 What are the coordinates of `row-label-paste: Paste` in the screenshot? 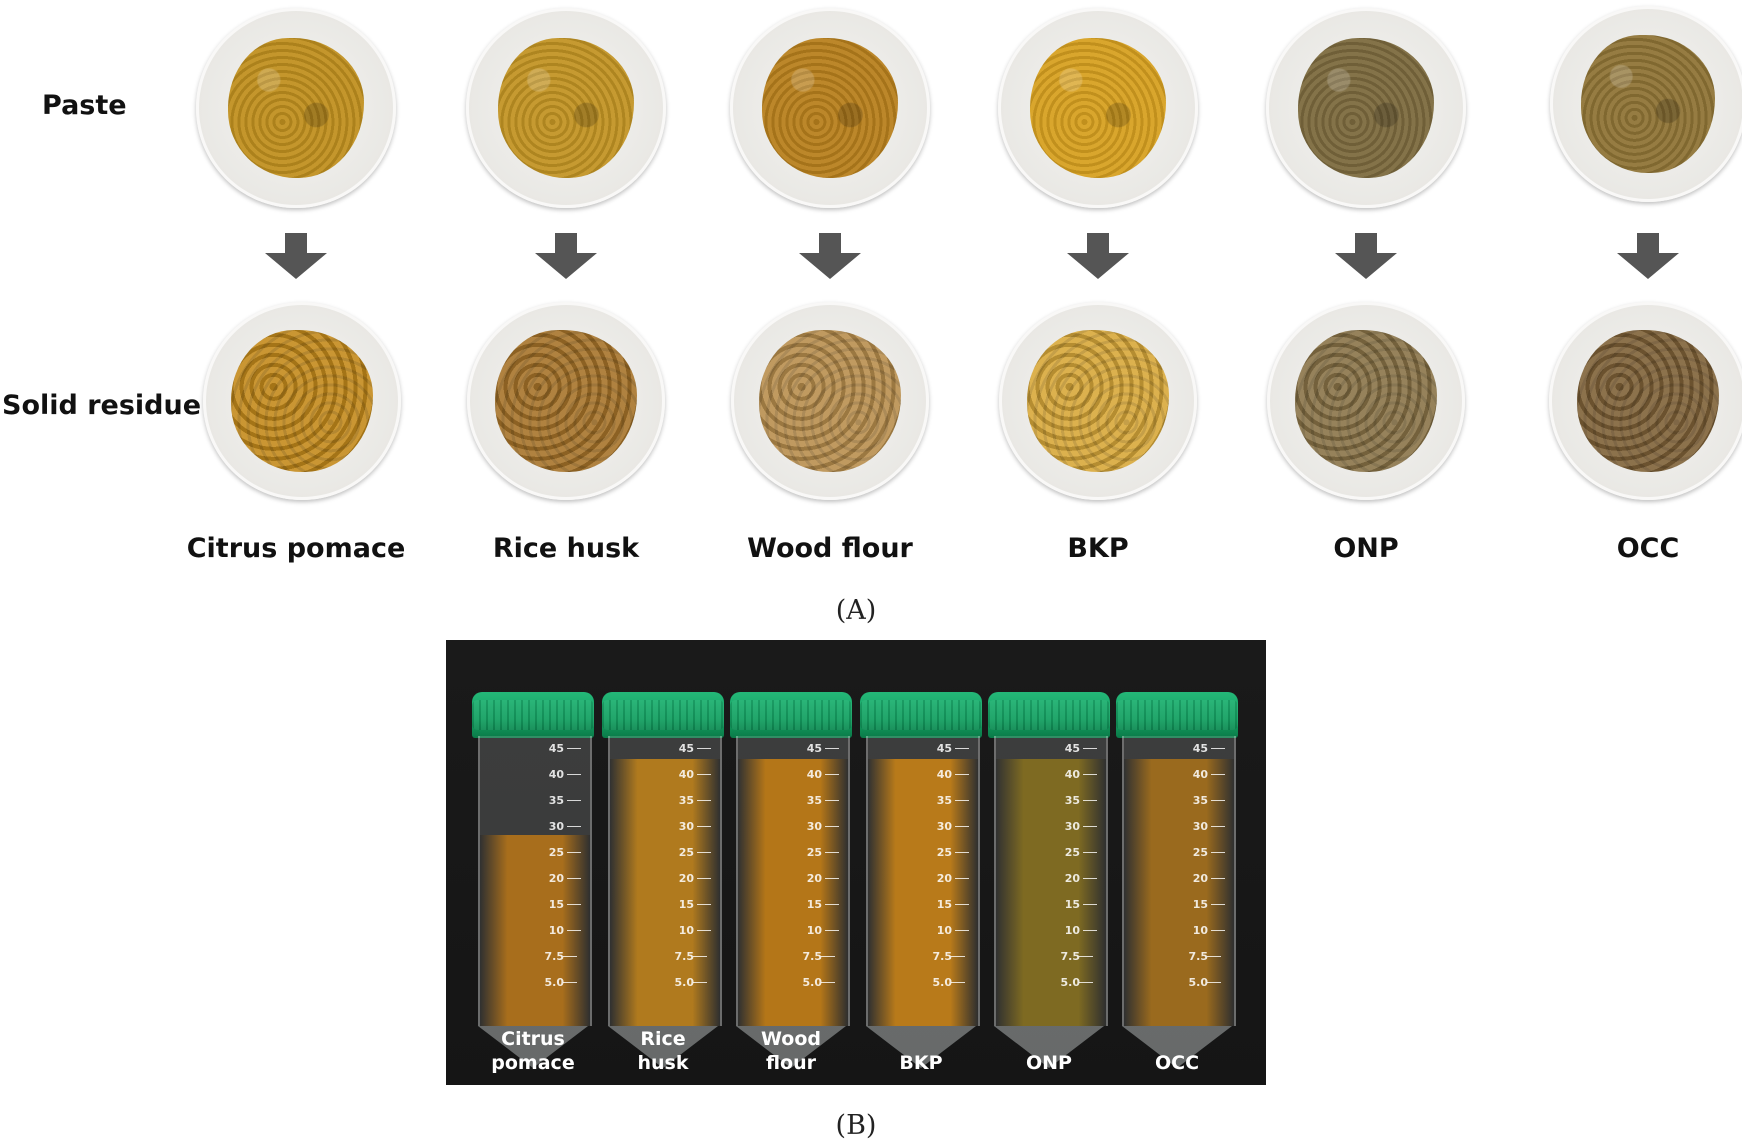 It's located at (84, 105).